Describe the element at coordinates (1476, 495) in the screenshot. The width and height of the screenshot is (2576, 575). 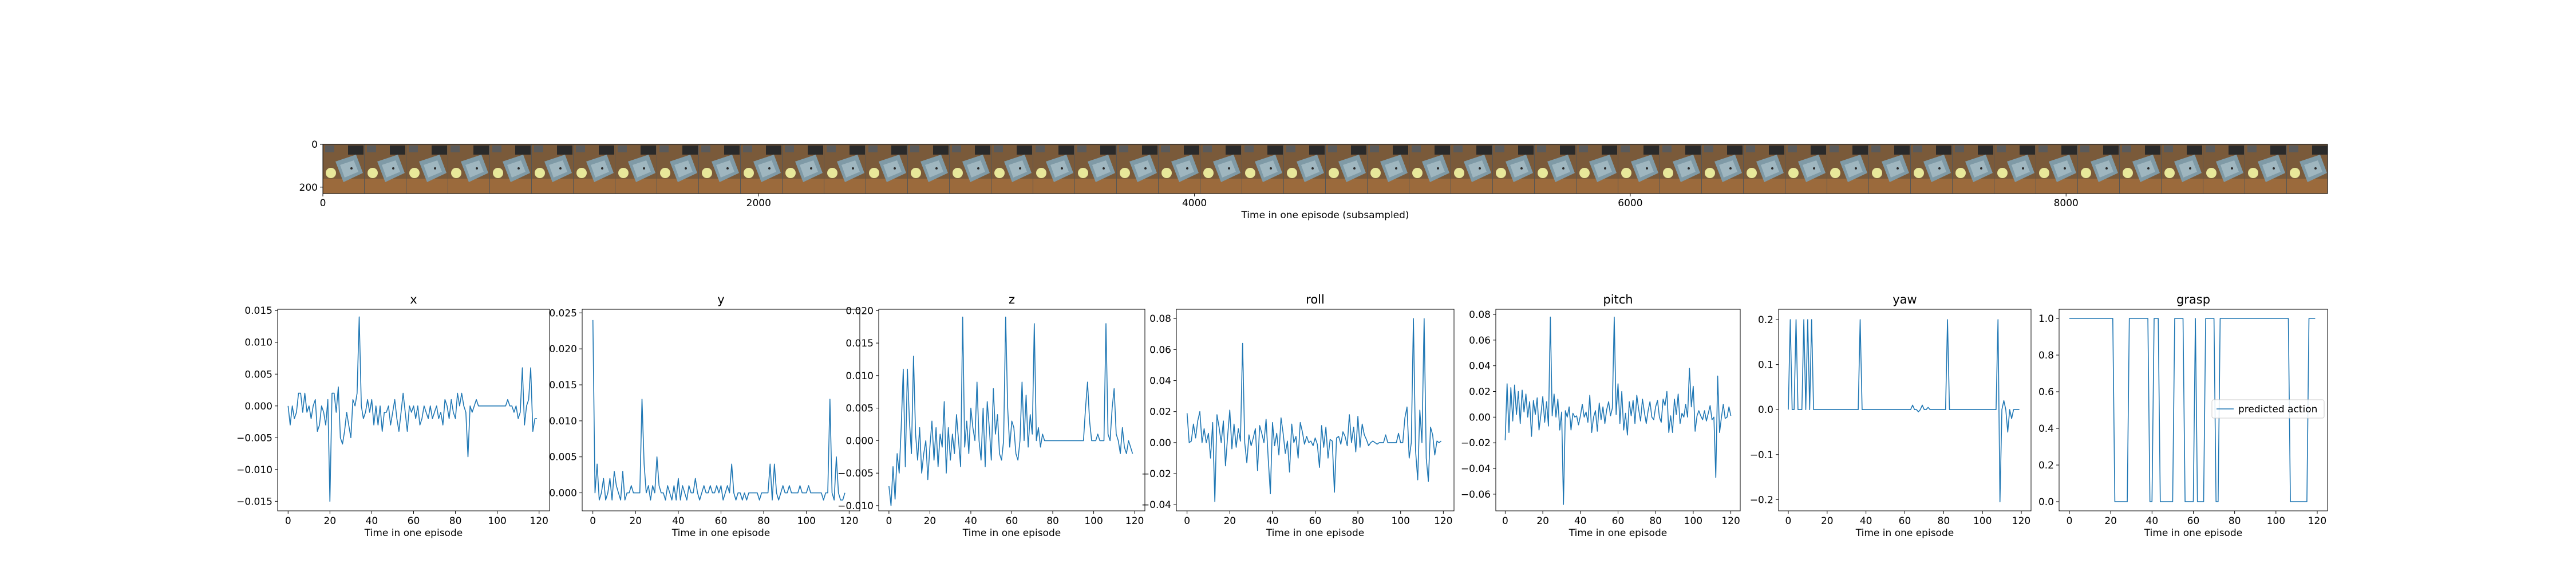
I see `y-tick-label: −0.06` at that location.